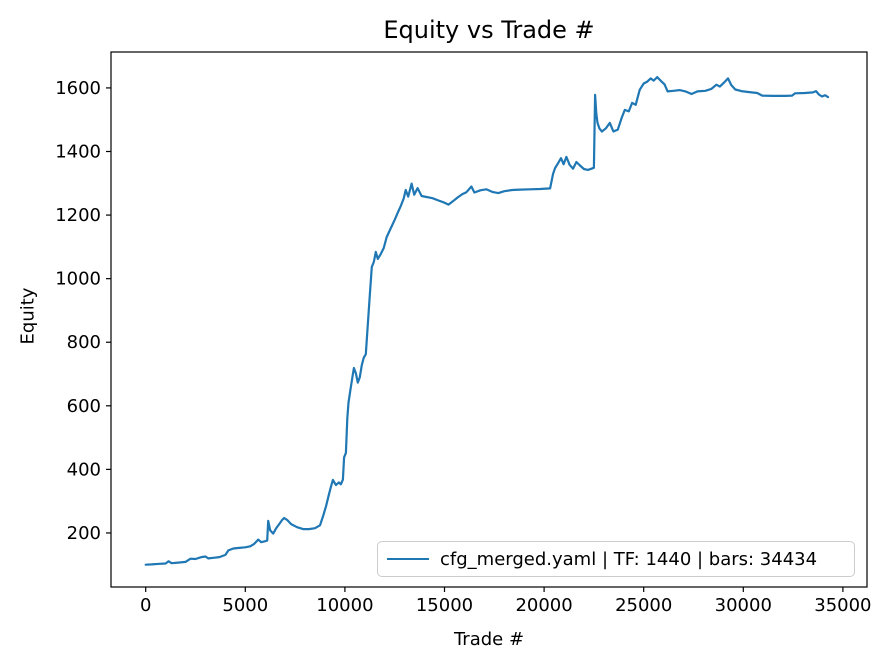  Describe the element at coordinates (489, 639) in the screenshot. I see `x-axis-label: Trade #` at that location.